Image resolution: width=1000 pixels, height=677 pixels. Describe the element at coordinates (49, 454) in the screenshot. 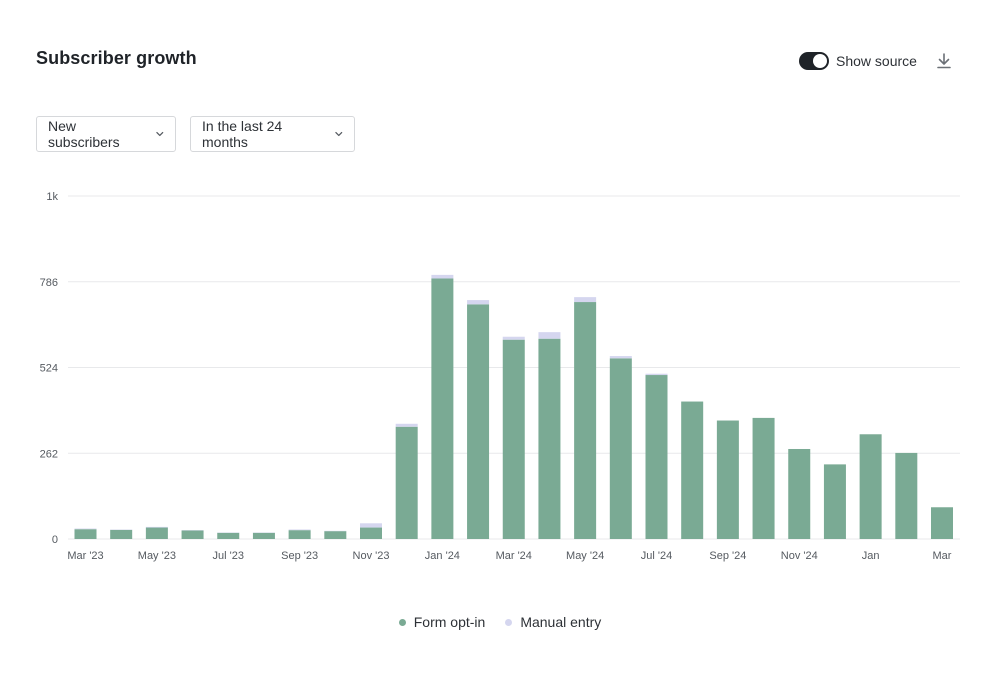

I see `y-tick-label: 262` at that location.